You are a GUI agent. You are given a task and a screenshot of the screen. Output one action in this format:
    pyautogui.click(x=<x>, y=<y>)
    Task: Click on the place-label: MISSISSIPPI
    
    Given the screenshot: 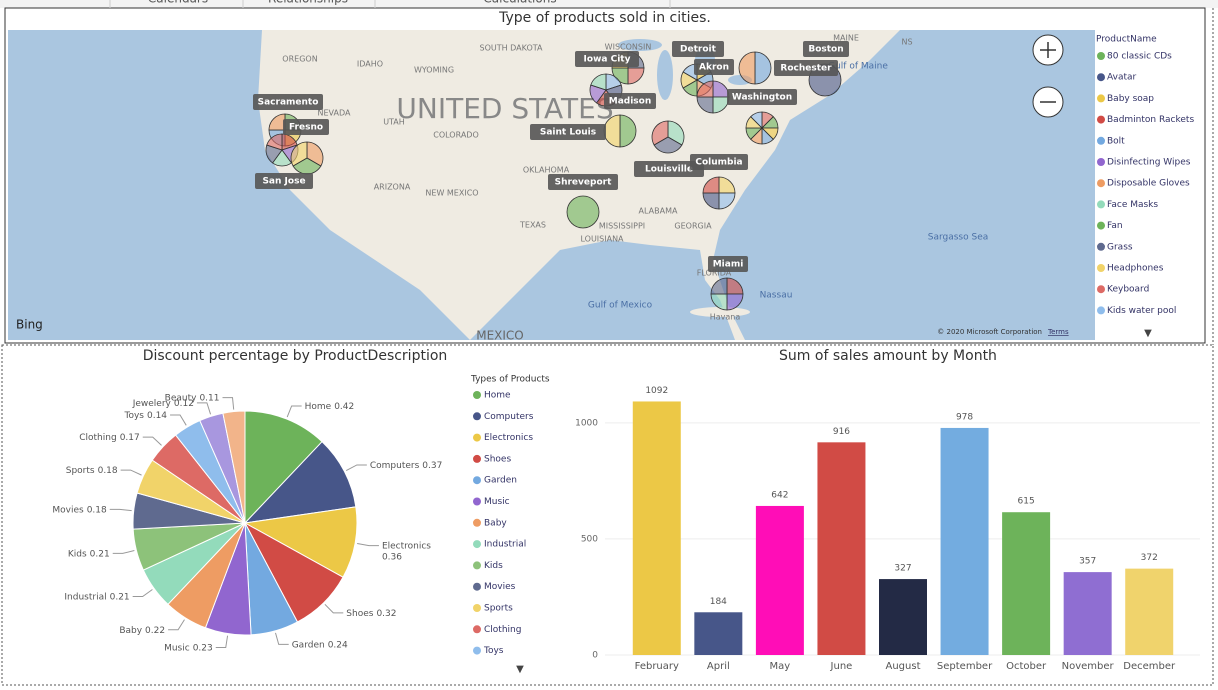 What is the action you would take?
    pyautogui.click(x=622, y=226)
    